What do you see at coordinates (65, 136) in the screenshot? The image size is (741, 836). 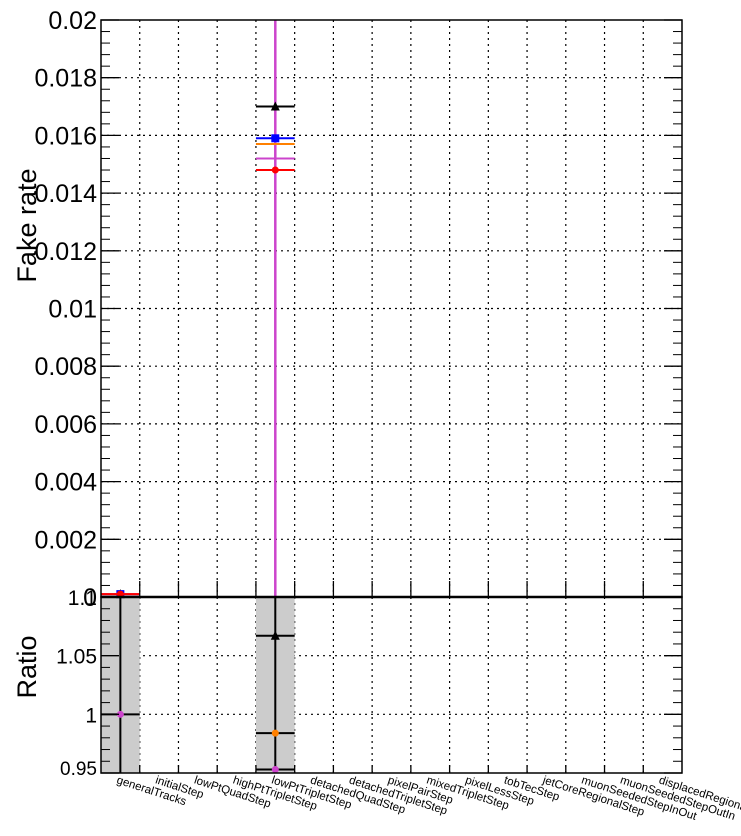 I see `main-y-tick-label: 0.016` at bounding box center [65, 136].